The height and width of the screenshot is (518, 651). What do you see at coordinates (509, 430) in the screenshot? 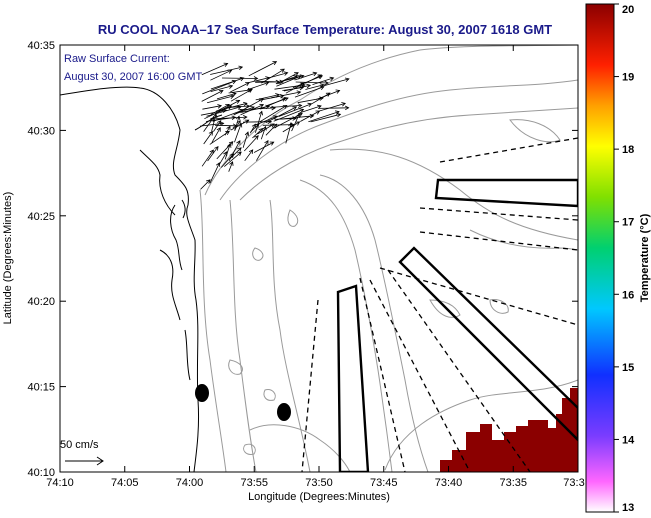
I see `warm-water-patch` at bounding box center [509, 430].